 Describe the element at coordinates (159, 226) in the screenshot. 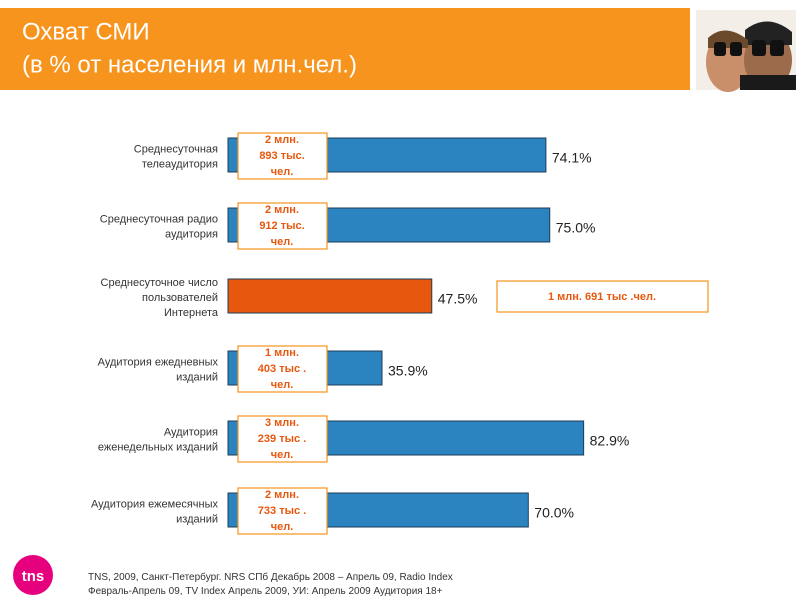

I see `category-label: Среднесуточная радио аудитория` at that location.